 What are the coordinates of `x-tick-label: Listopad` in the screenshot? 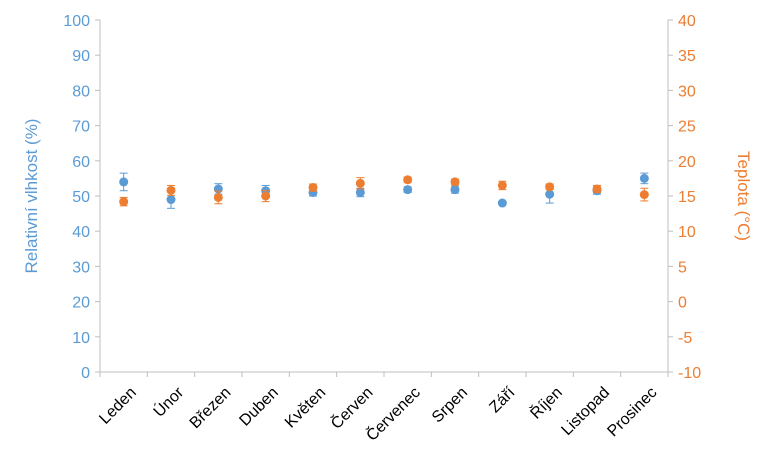 It's located at (585, 411).